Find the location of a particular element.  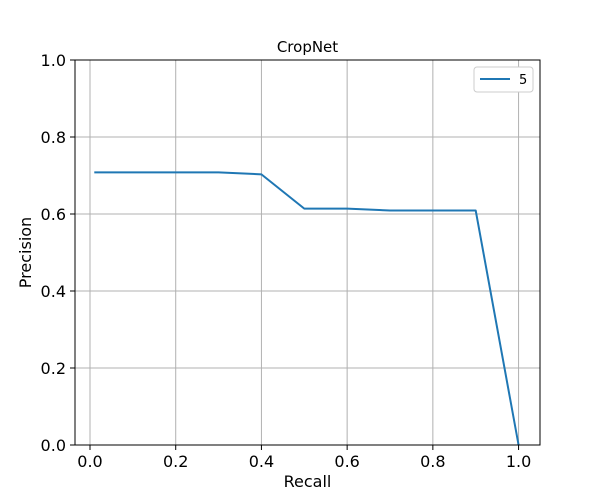

legend-label: 5 is located at coordinates (523, 80).